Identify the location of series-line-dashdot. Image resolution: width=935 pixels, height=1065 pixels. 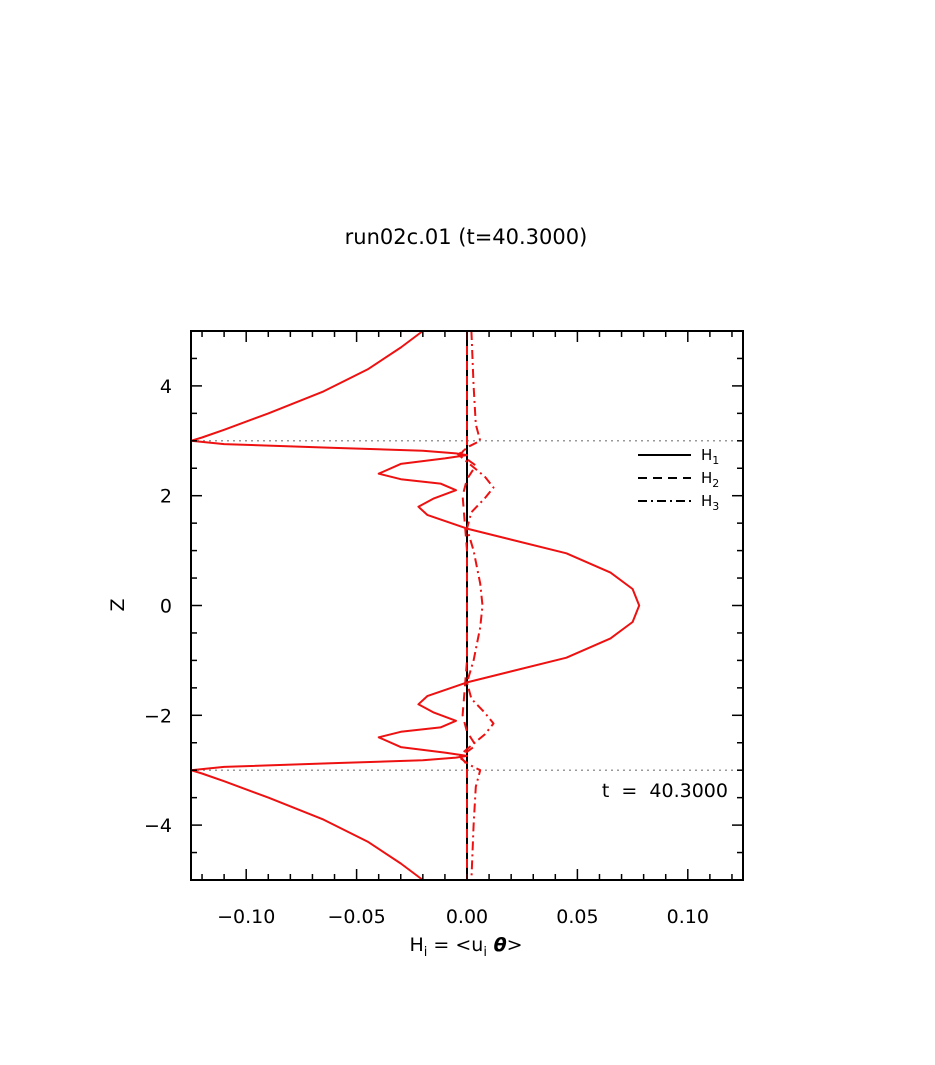
(476, 605).